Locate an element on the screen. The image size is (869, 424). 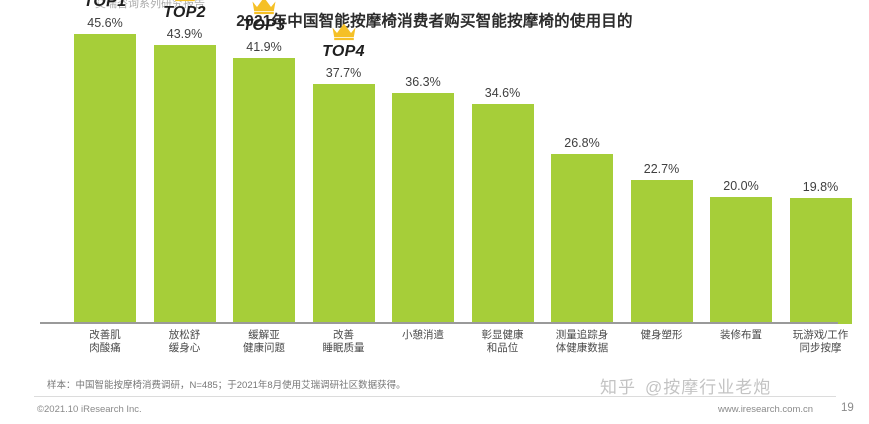
x-axis-category-label: 彰显健康 和品位 is located at coordinates (503, 342).